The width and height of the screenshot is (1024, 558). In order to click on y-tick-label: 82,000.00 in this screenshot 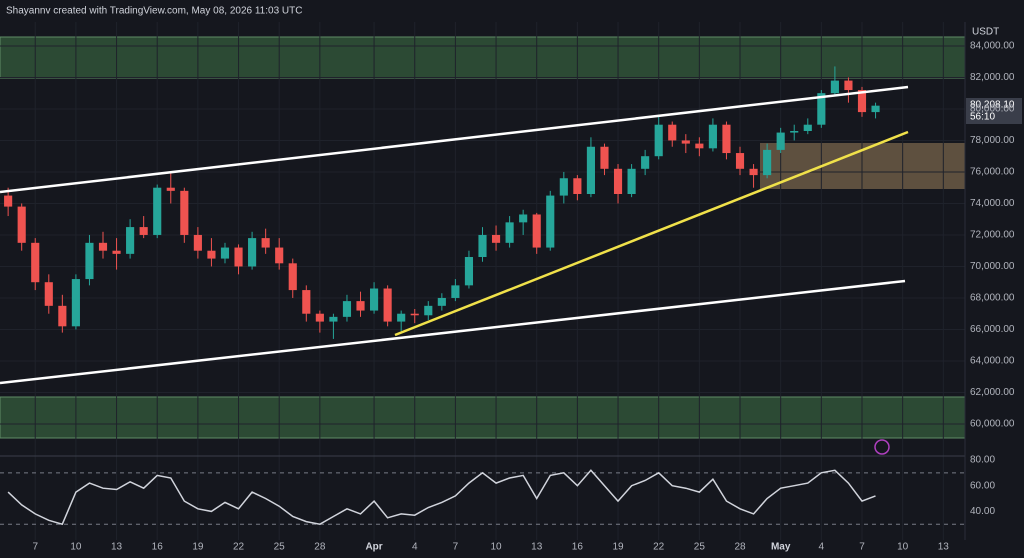, I will do `click(992, 77)`.